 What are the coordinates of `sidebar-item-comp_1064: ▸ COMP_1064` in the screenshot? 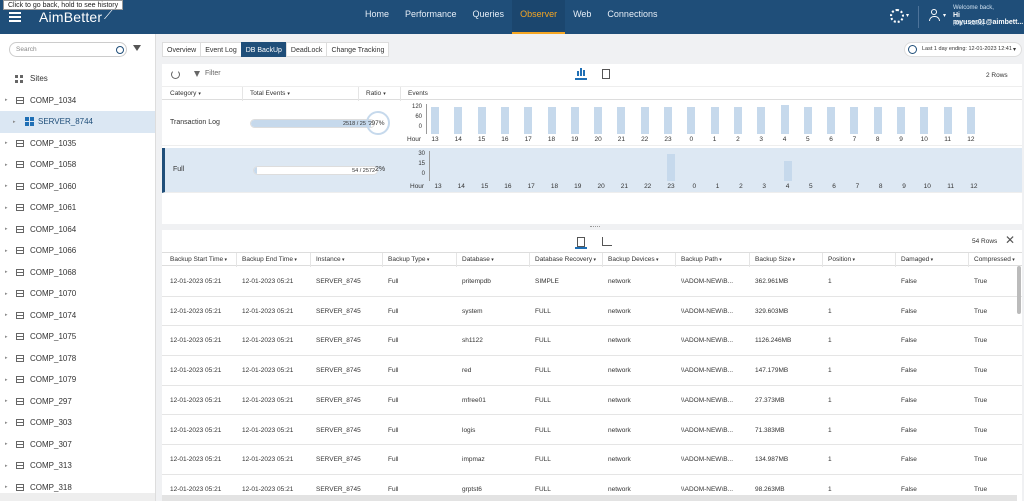 It's located at (77, 230).